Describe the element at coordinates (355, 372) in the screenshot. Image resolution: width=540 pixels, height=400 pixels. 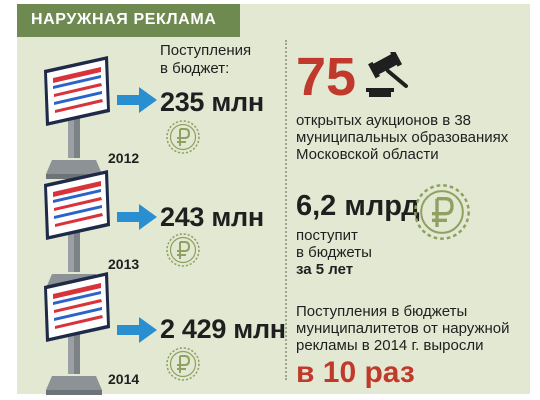
I see `growth-times: в 10 раз` at that location.